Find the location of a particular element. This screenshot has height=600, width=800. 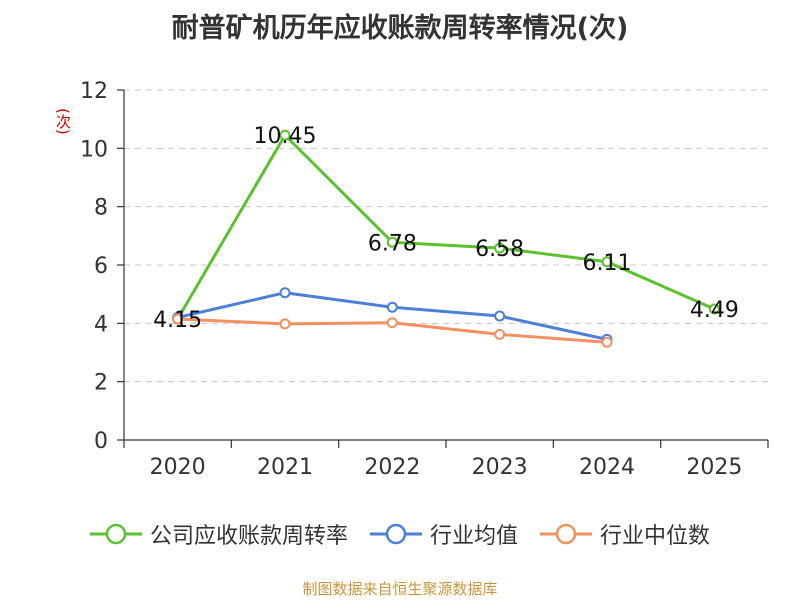

y-tick-label: 2 is located at coordinates (101, 383).